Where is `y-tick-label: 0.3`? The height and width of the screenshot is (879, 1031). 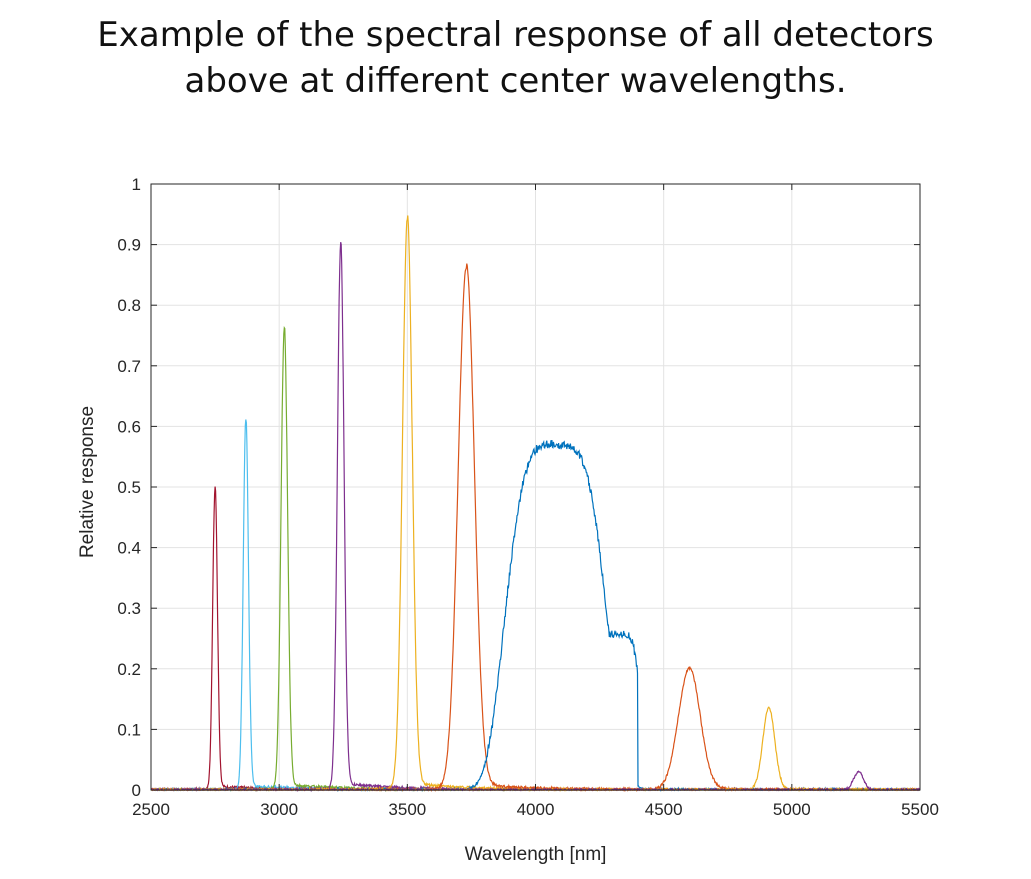 y-tick-label: 0.3 is located at coordinates (129, 608).